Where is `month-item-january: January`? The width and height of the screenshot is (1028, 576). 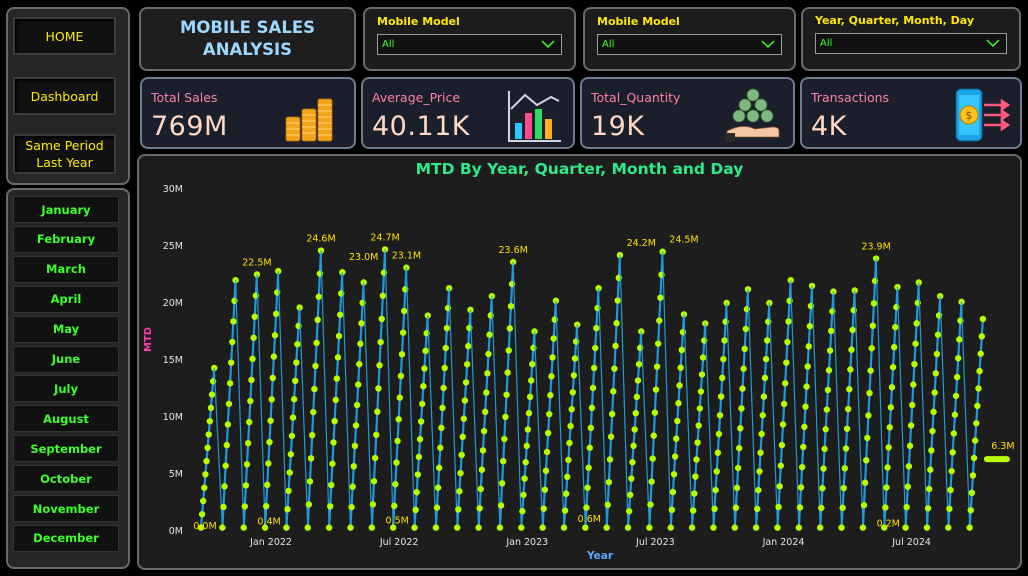
month-item-january: January is located at coordinates (66, 209).